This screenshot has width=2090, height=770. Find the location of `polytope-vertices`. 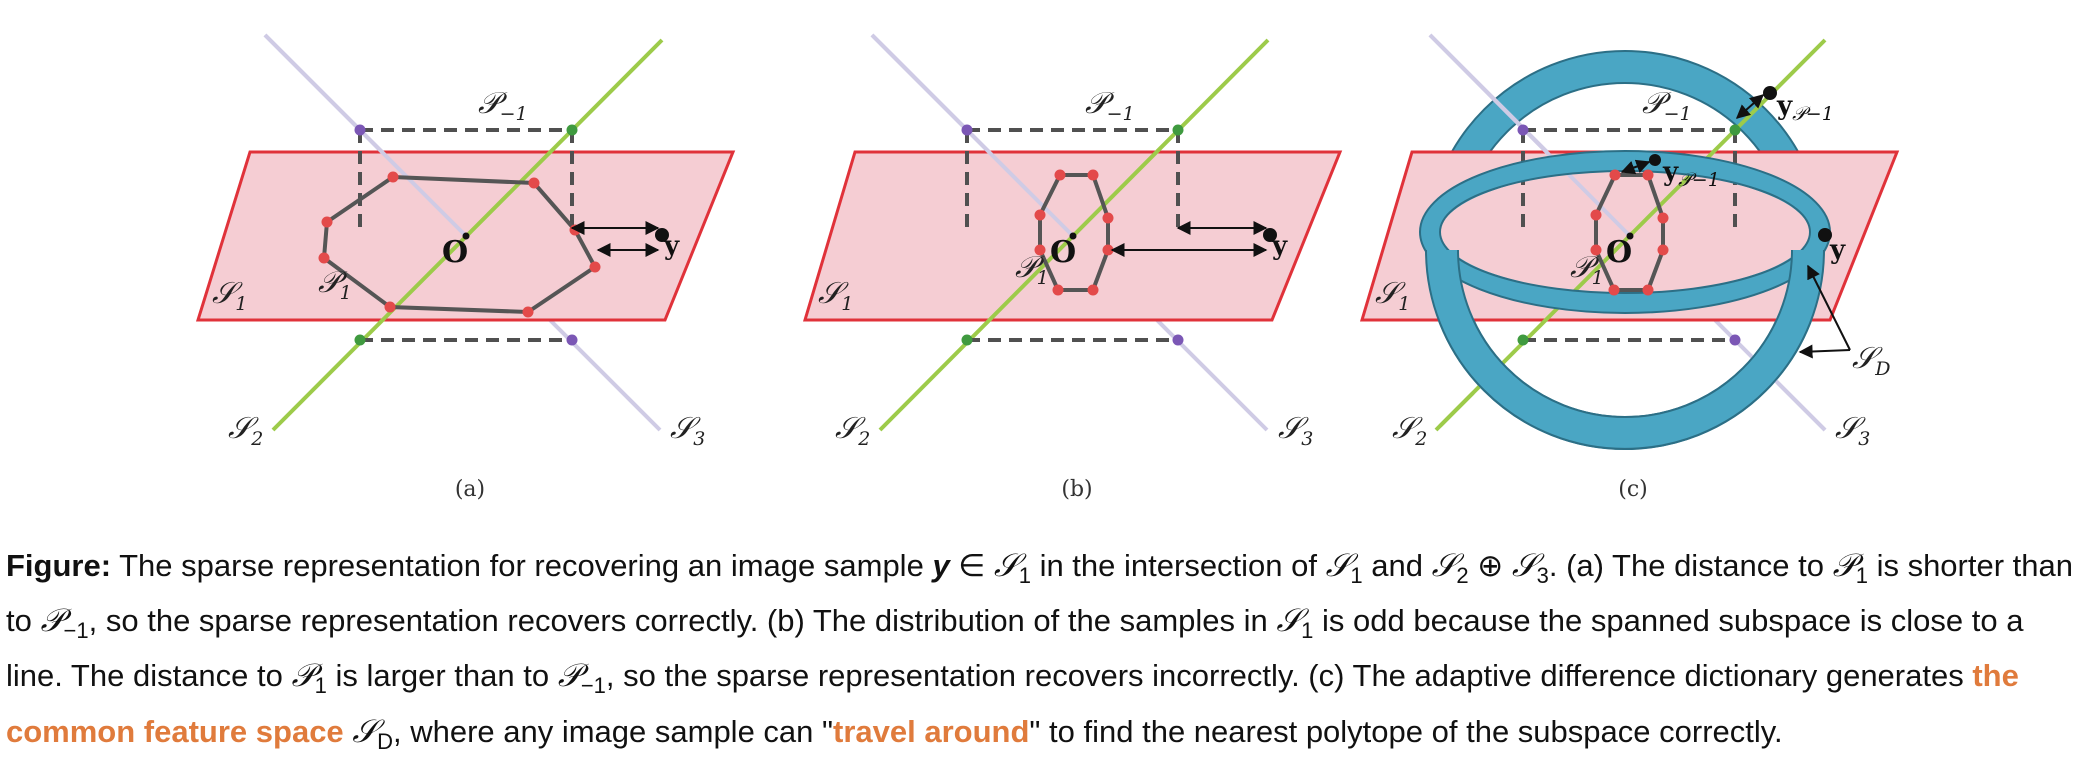

polytope-vertices is located at coordinates (1629, 232).